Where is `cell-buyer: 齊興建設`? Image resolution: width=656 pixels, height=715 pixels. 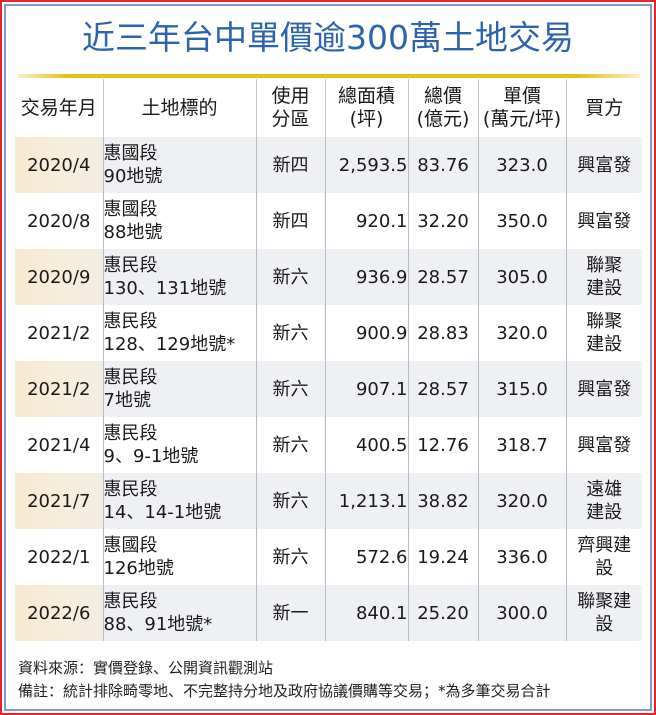
cell-buyer: 齊興建設 is located at coordinates (603, 557).